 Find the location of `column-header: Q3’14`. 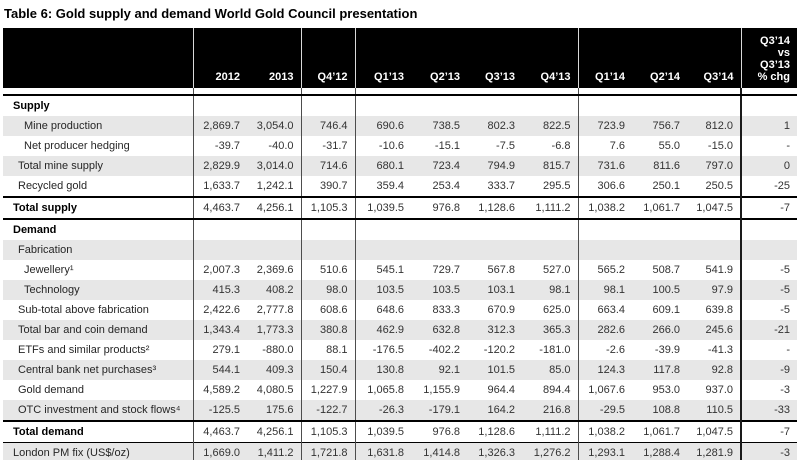

column-header: Q3’14 is located at coordinates (714, 58).